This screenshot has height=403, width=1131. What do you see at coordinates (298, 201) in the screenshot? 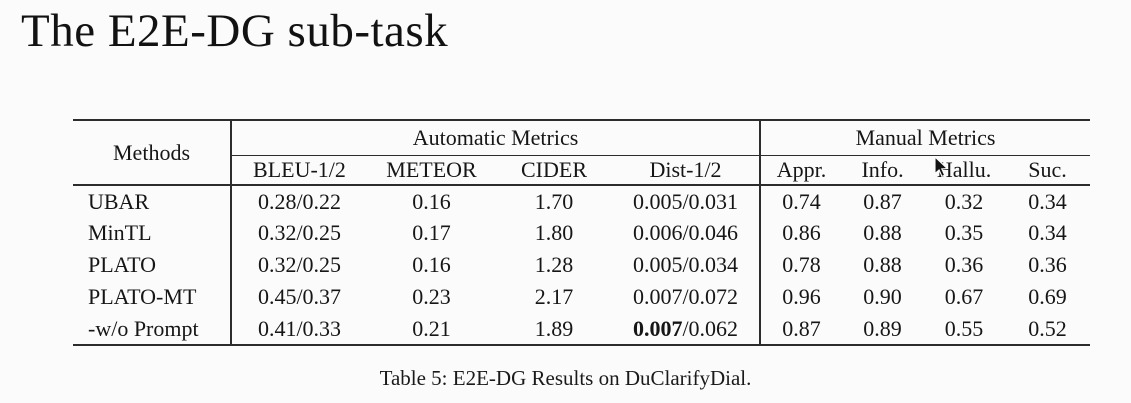
I see `table-cell: 0.28/0.22` at bounding box center [298, 201].